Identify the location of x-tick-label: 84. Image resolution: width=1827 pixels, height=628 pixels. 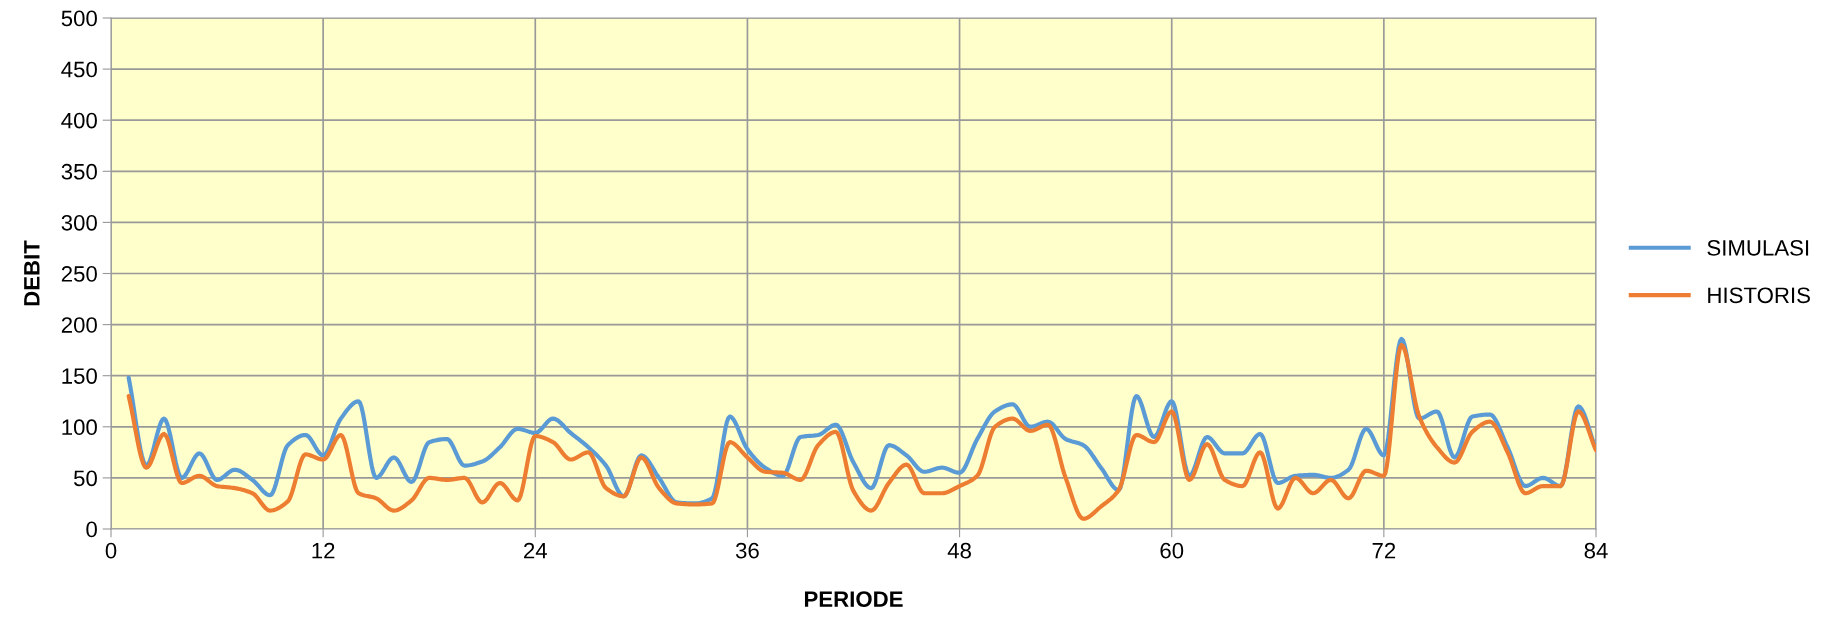
(1596, 550).